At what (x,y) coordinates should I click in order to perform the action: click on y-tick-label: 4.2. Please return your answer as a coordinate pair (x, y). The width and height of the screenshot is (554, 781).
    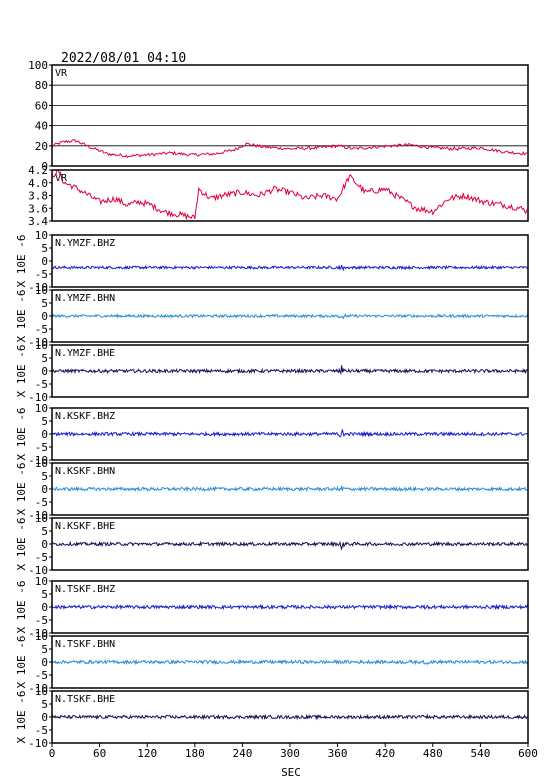
    Looking at the image, I should click on (38, 170).